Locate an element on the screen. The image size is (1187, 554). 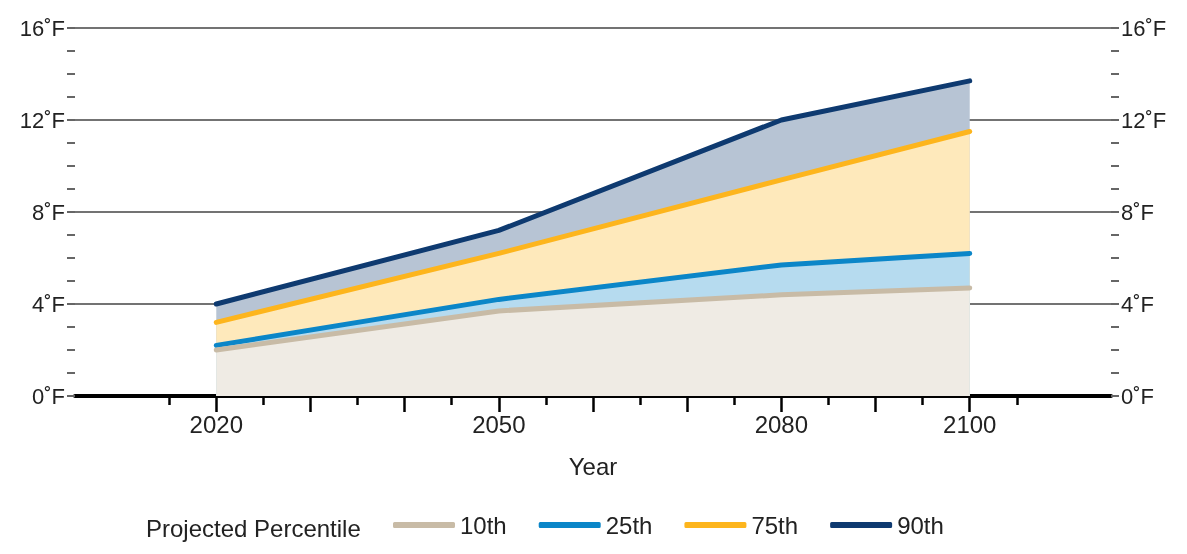
x-tick-label: 2020 is located at coordinates (216, 424).